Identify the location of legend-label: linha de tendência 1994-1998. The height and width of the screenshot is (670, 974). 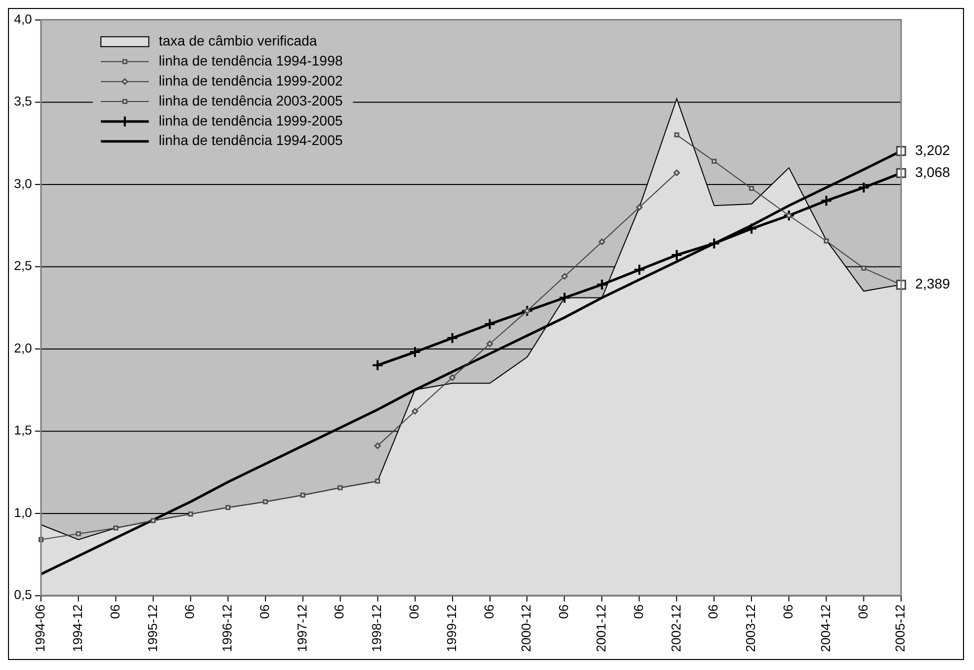
(250, 60).